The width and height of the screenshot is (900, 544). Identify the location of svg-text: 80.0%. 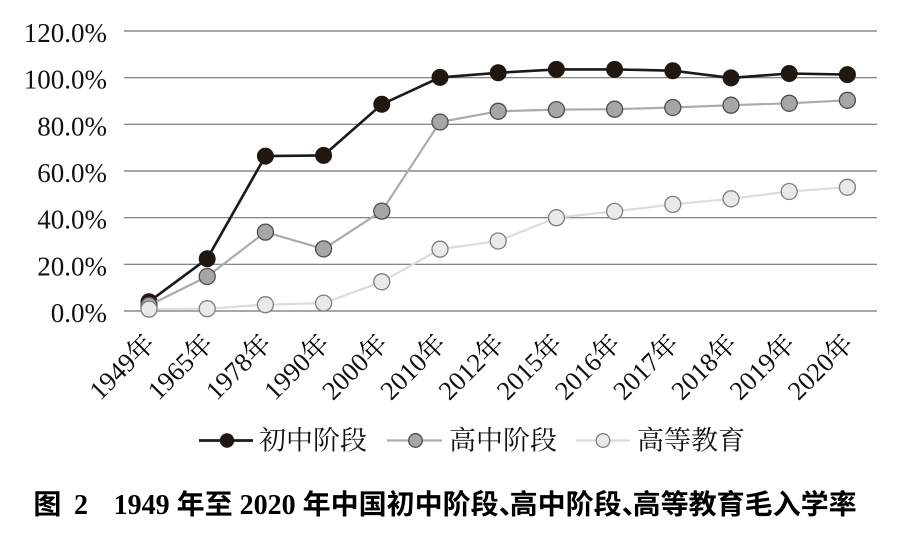
(72, 126).